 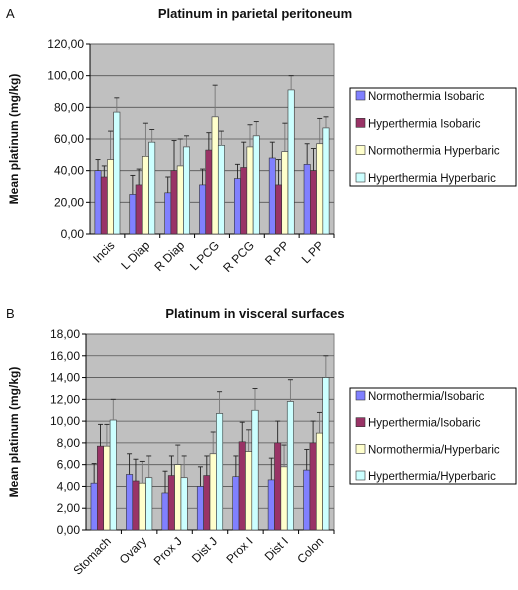 I want to click on y-tick-label: 20,00, so click(x=69, y=202).